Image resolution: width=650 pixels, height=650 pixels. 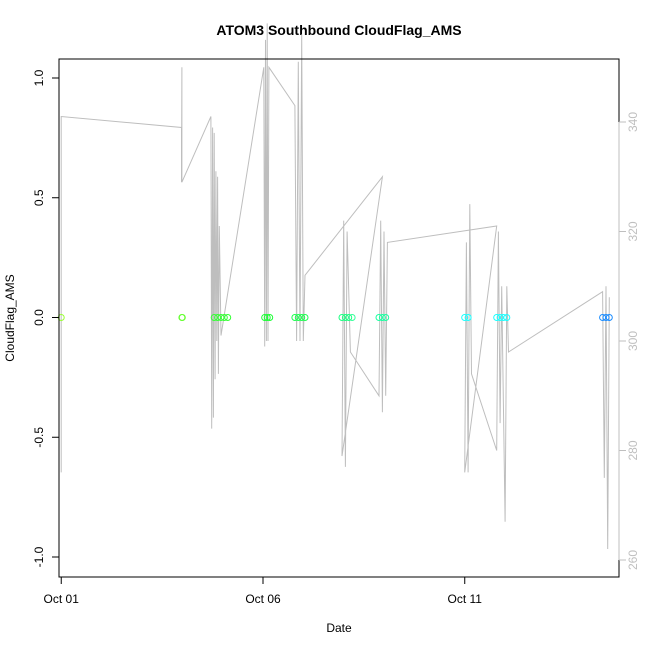 I want to click on y-tick-label-3: 0.5, so click(x=39, y=197).